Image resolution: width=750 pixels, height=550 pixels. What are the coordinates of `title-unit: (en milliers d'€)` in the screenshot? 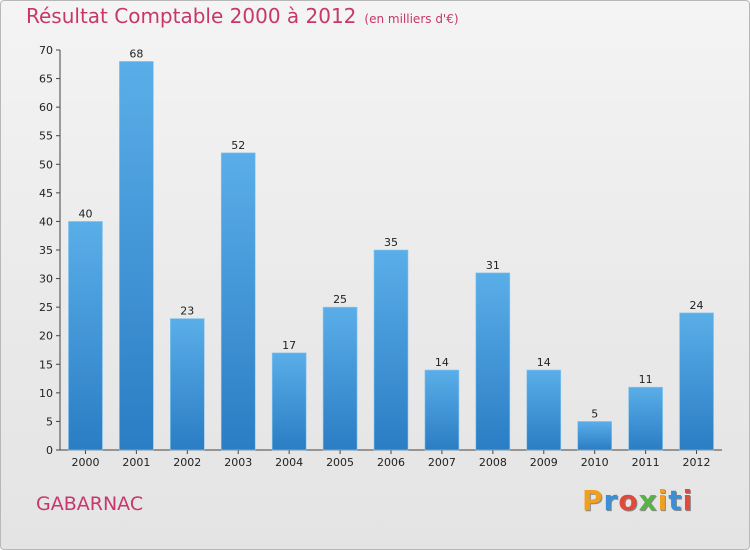 It's located at (411, 19).